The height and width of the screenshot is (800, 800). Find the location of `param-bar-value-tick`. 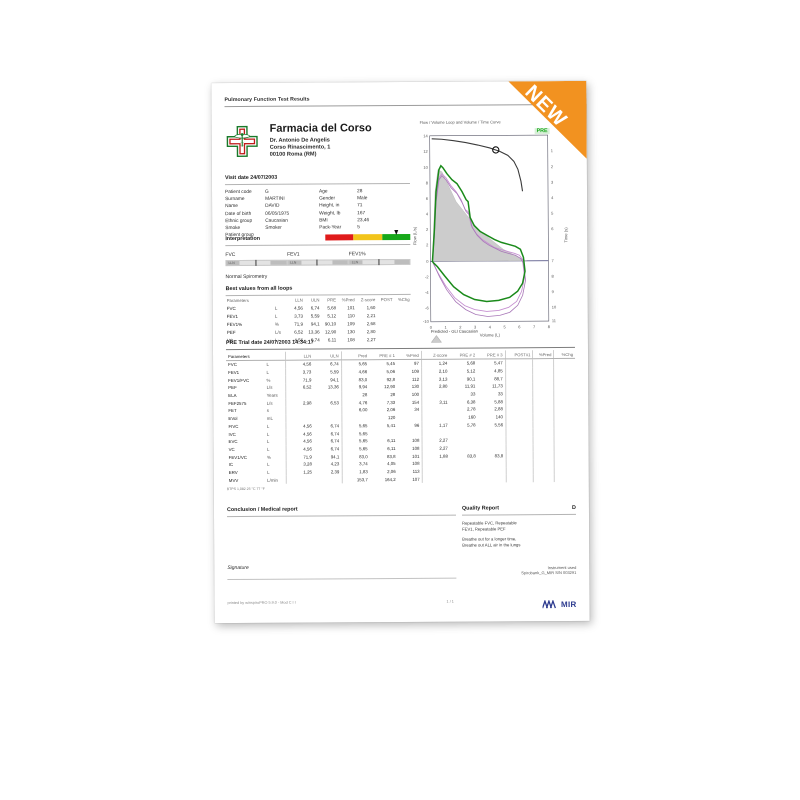

param-bar-value-tick is located at coordinates (256, 262).